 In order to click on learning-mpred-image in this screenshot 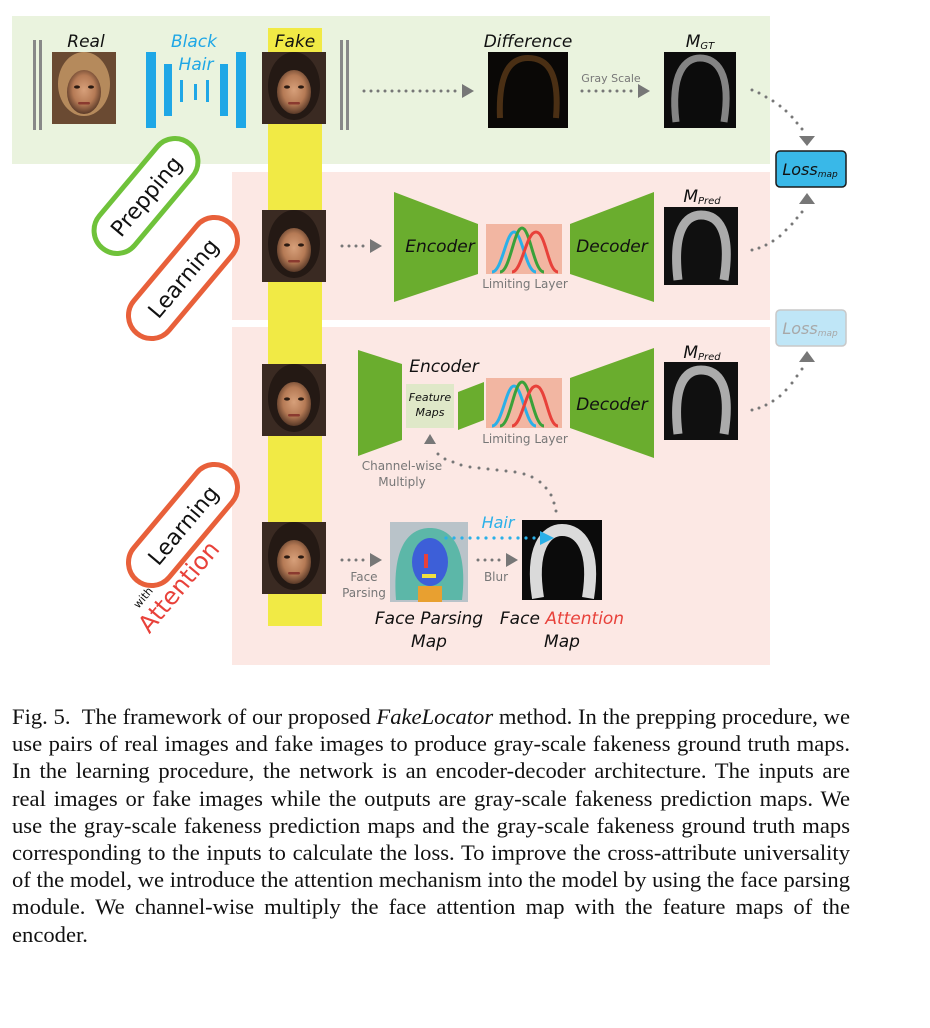, I will do `click(701, 246)`.